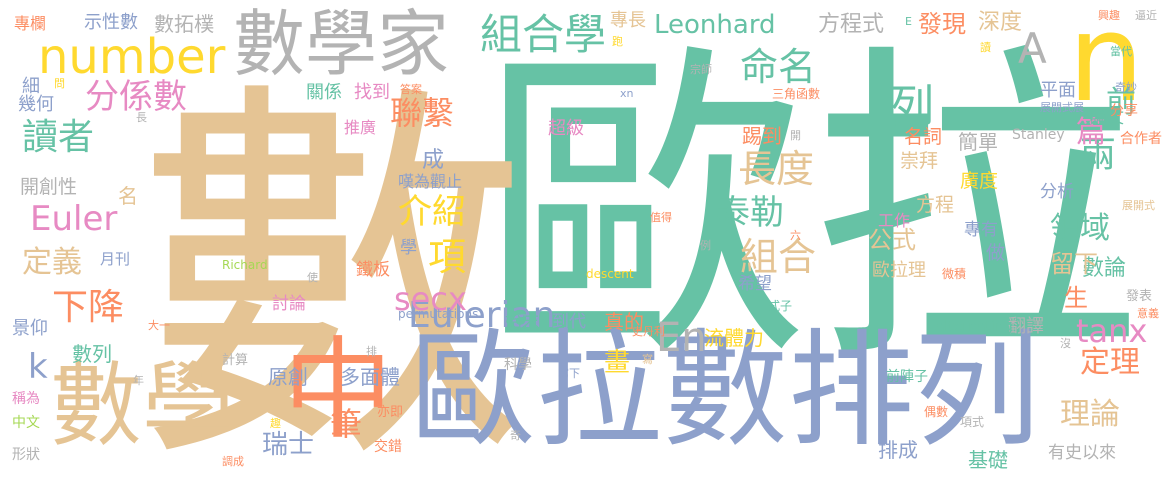 This screenshot has height=482, width=1175. I want to click on cloud-word: 希望, so click(755, 284).